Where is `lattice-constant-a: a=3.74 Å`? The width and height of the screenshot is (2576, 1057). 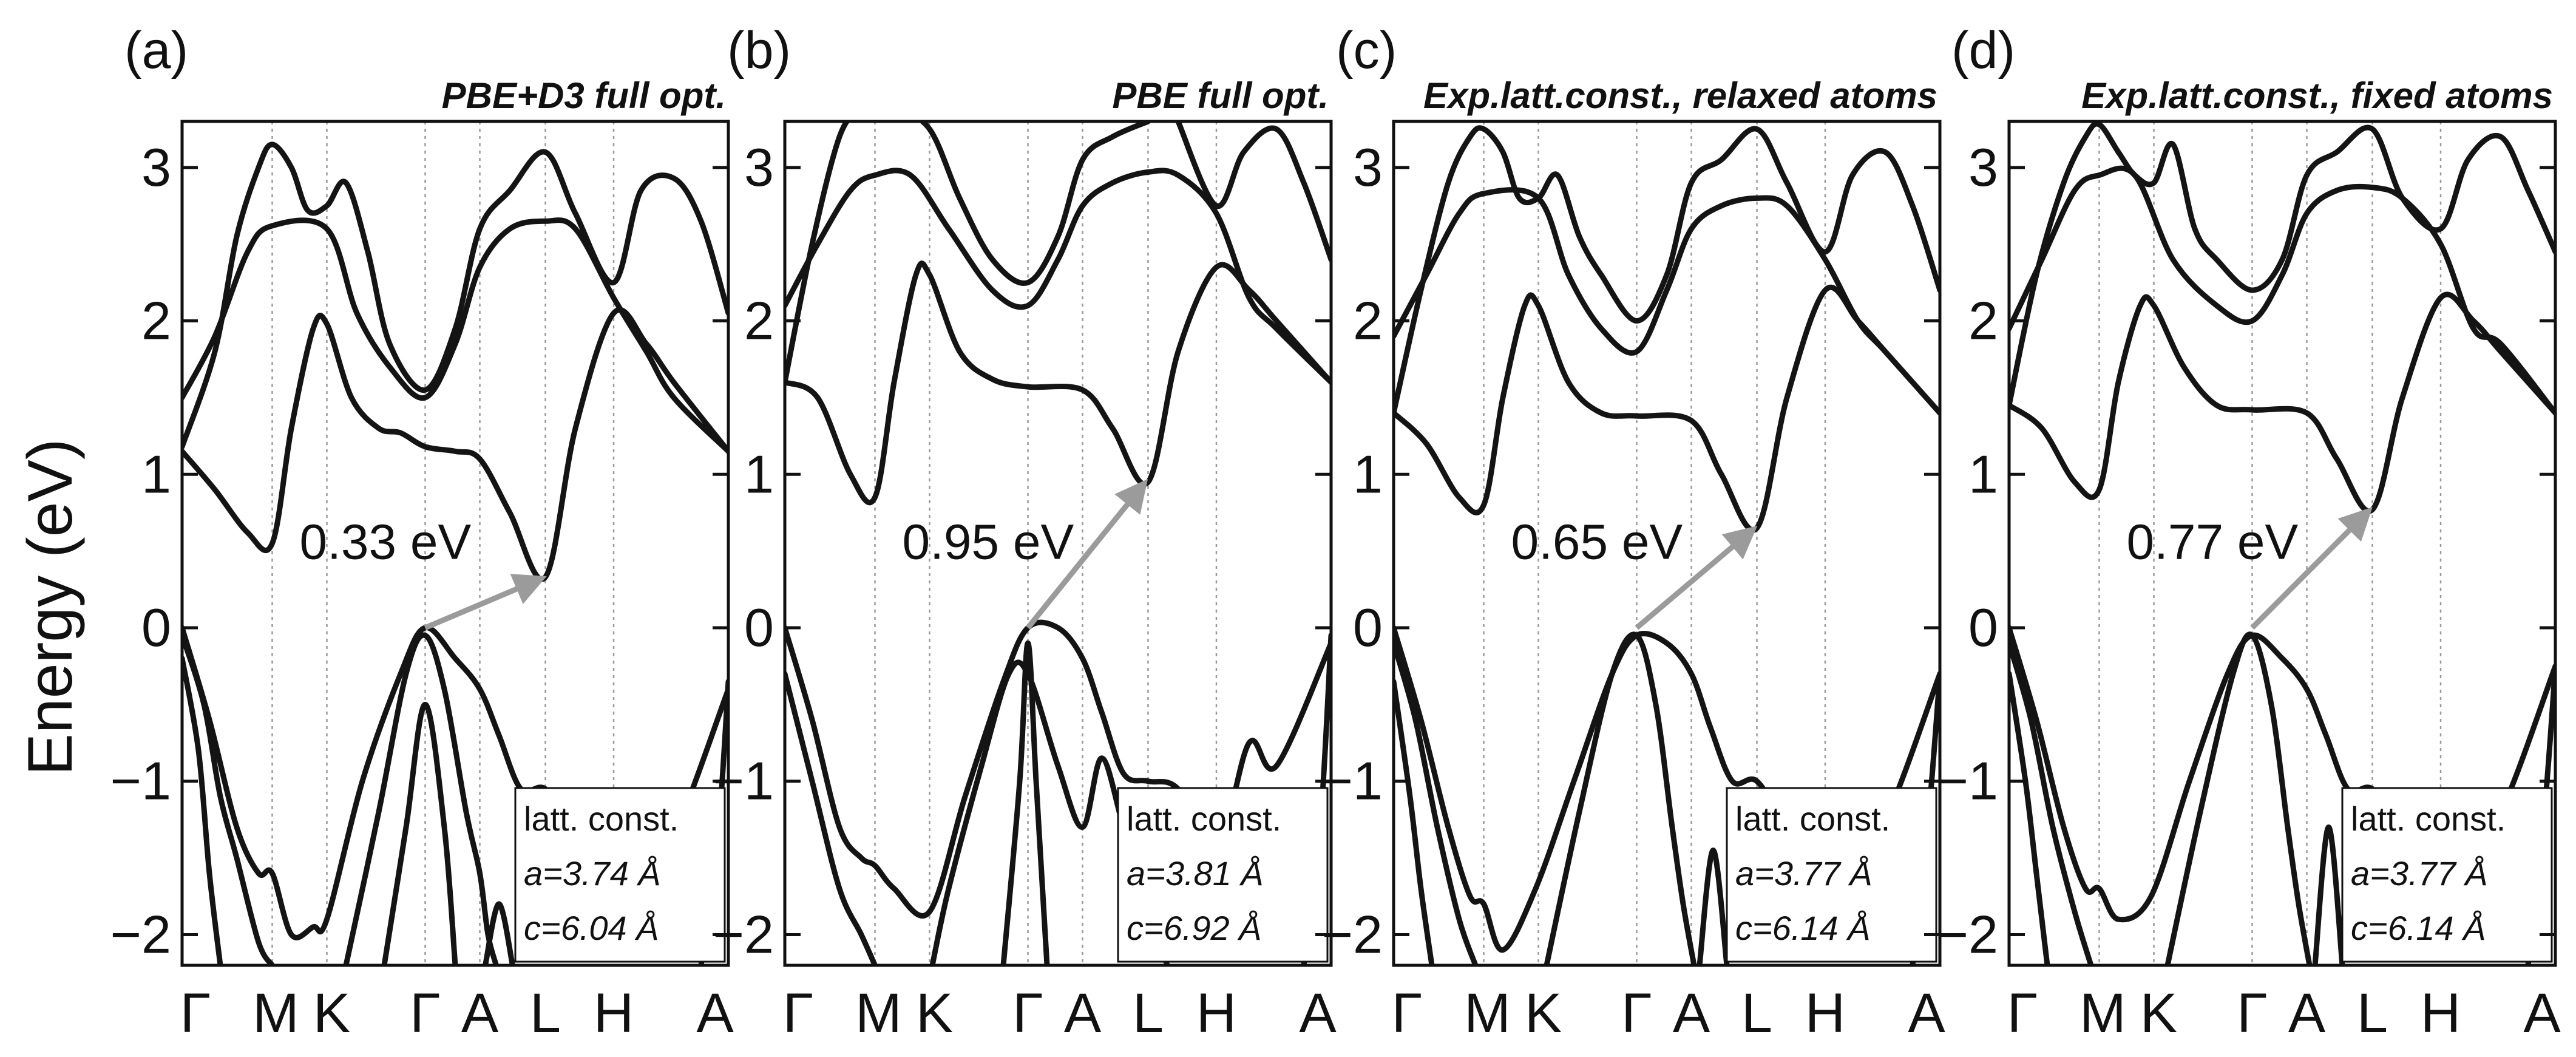 lattice-constant-a: a=3.74 Å is located at coordinates (592, 873).